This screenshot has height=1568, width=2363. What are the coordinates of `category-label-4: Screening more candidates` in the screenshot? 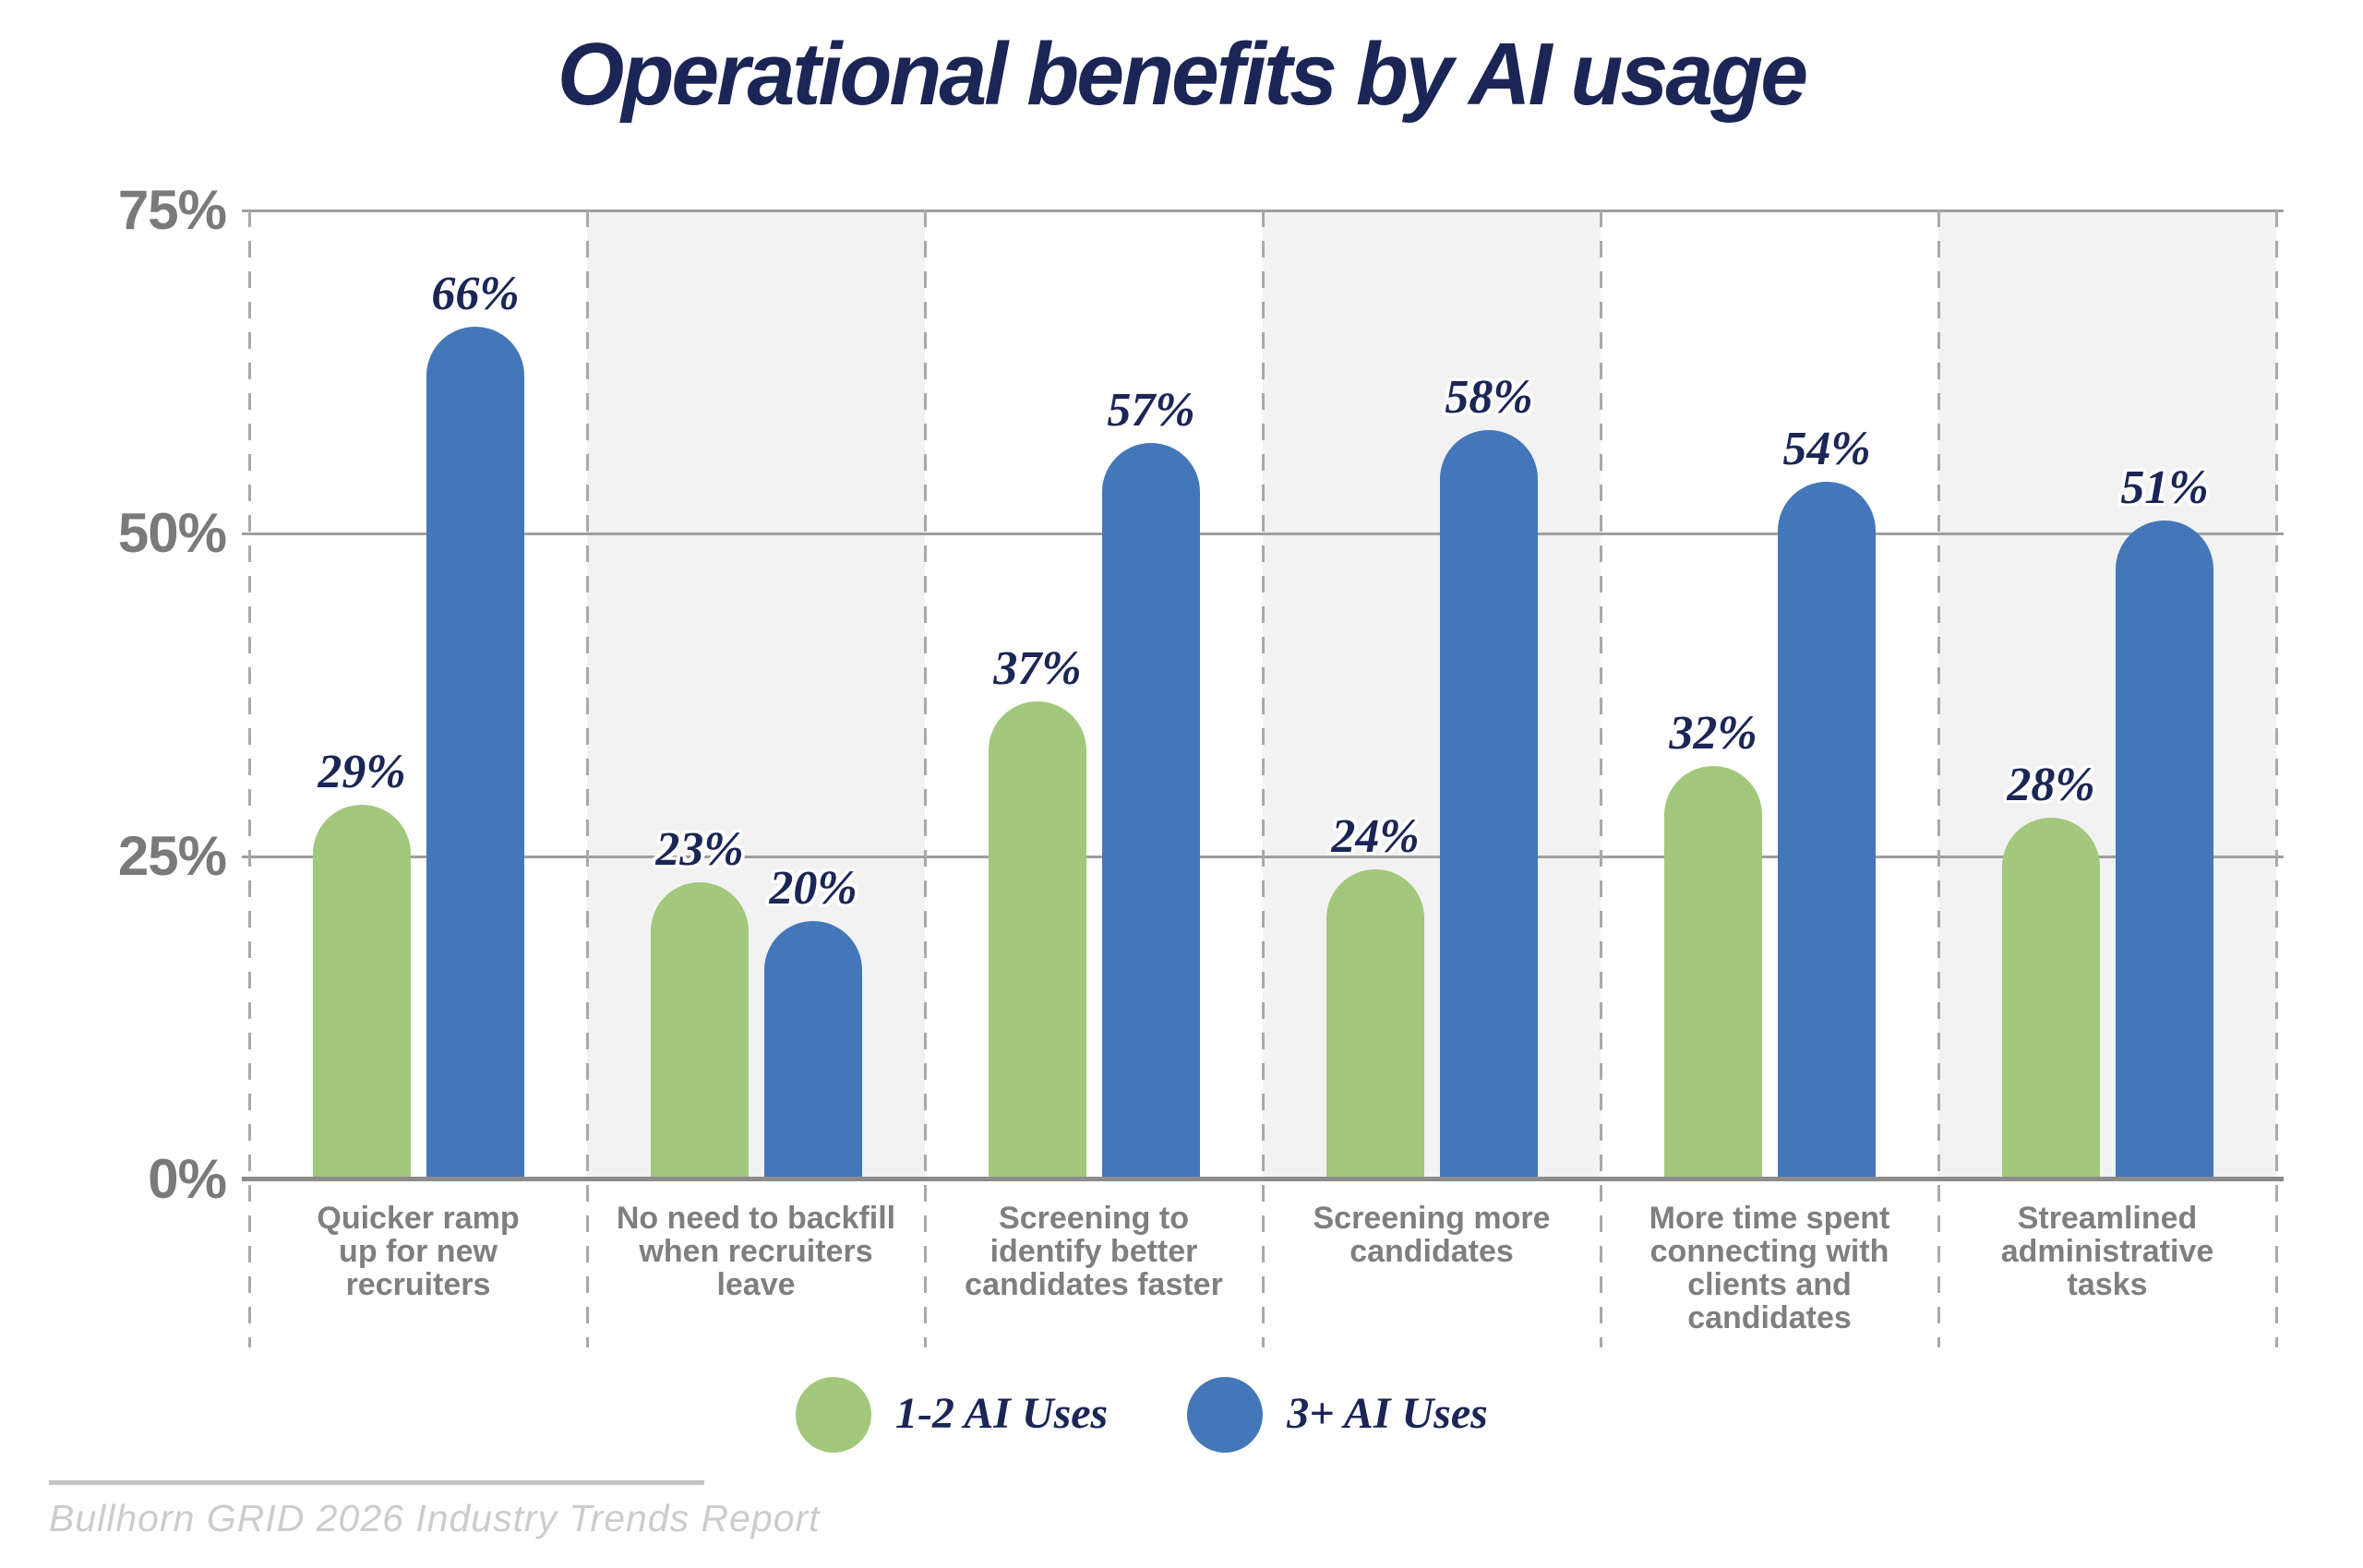 It's located at (1432, 1235).